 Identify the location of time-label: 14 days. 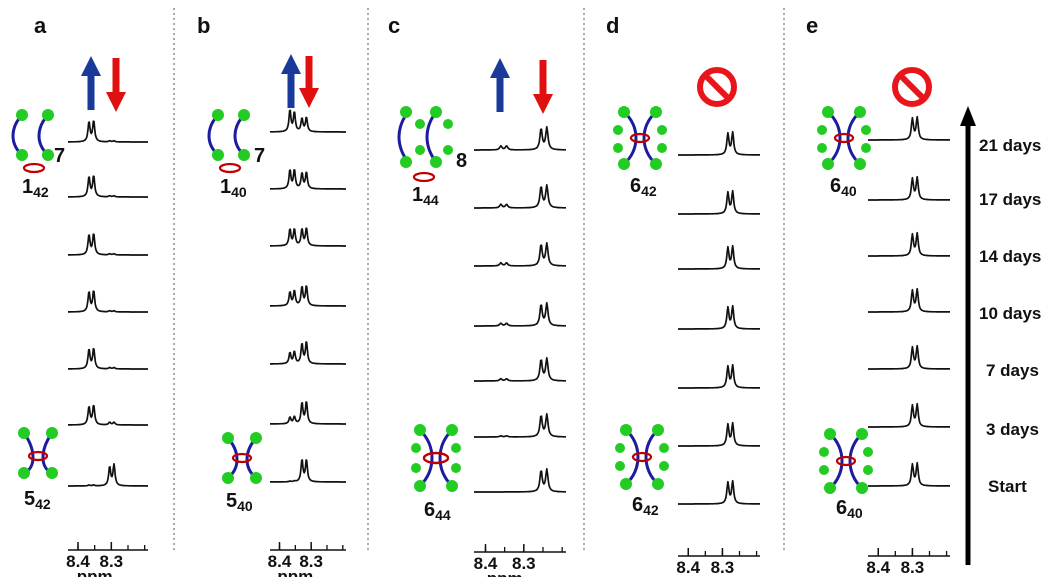
(1010, 256).